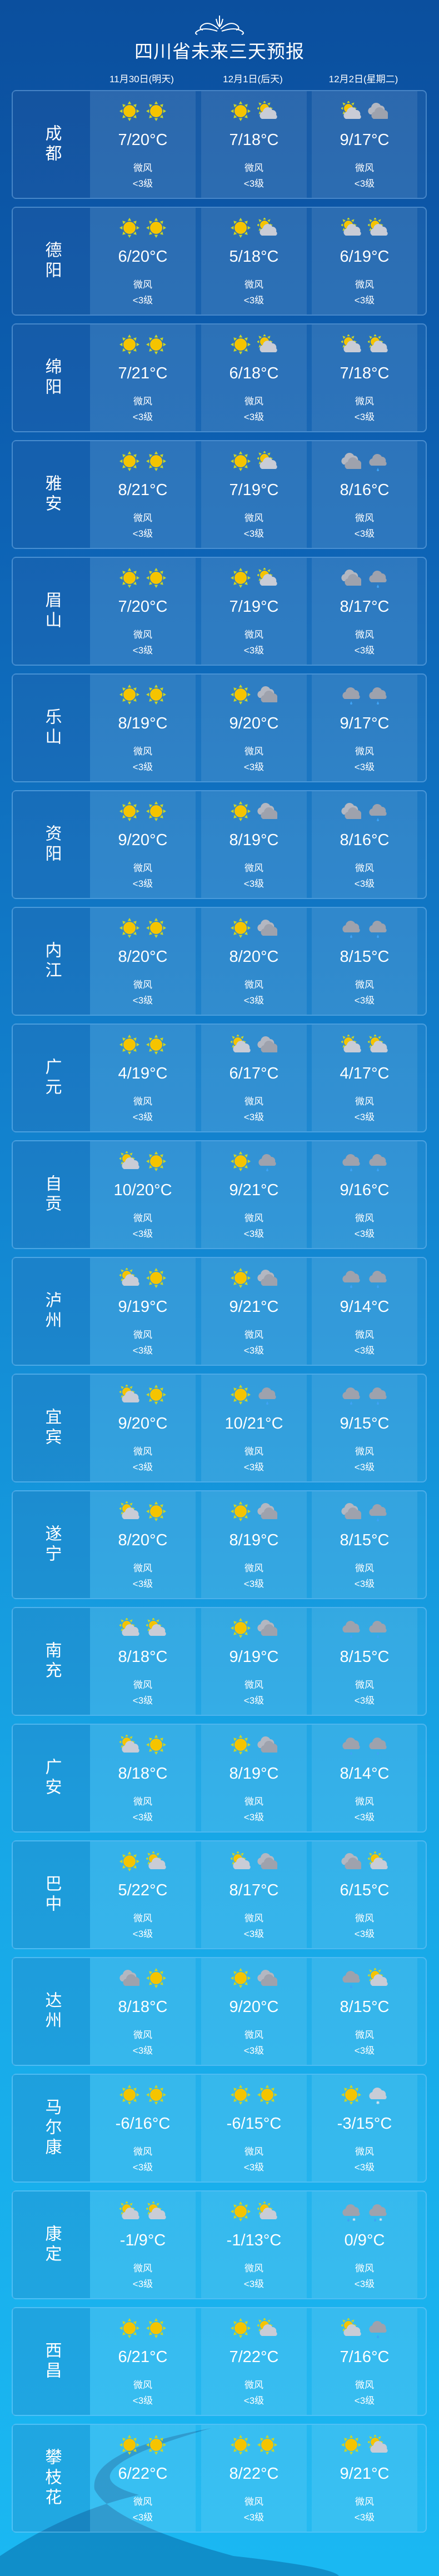 The height and width of the screenshot is (2576, 439). Describe the element at coordinates (51, 611) in the screenshot. I see `city-name-column: 眉山` at that location.